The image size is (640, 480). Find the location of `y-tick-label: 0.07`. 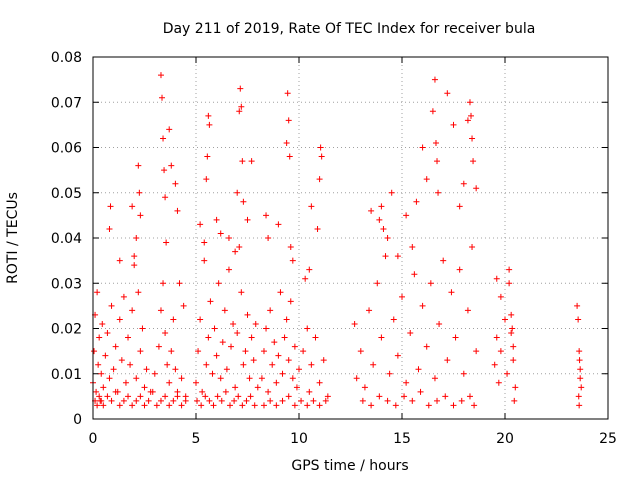

y-tick-label: 0.07 is located at coordinates (66, 103).